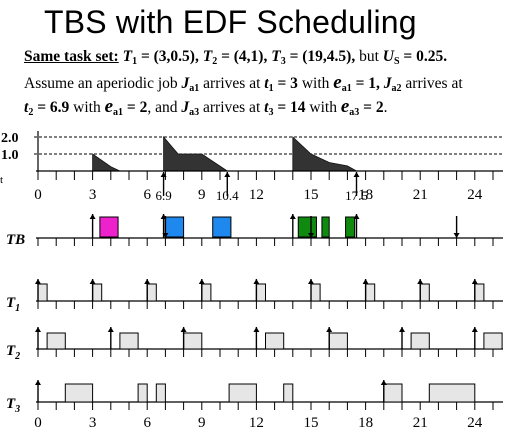  Describe the element at coordinates (322, 56) in the screenshot. I see `t3-value: = (19,4.5),` at that location.